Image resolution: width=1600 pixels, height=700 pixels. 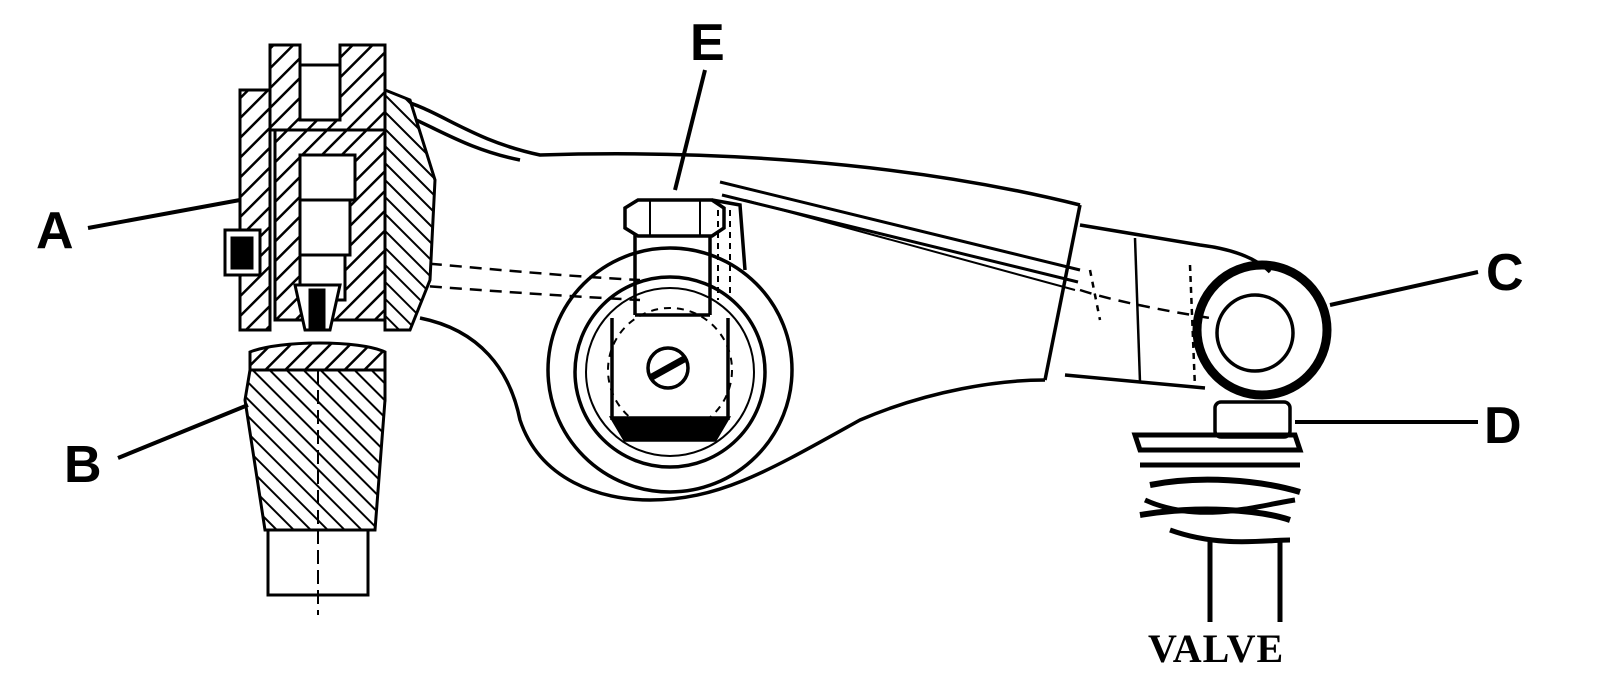 I want to click on valve-pad, so click(x=1198, y=311).